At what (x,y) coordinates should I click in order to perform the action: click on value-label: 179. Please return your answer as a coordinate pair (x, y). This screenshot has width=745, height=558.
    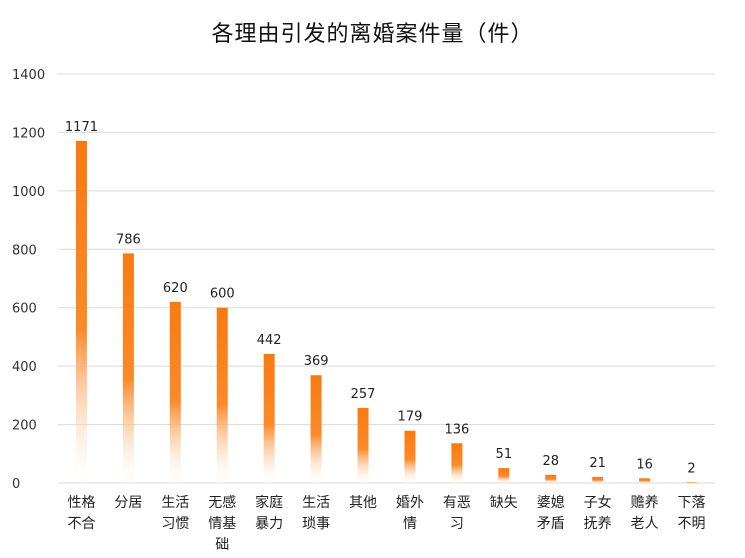
    Looking at the image, I should click on (410, 417).